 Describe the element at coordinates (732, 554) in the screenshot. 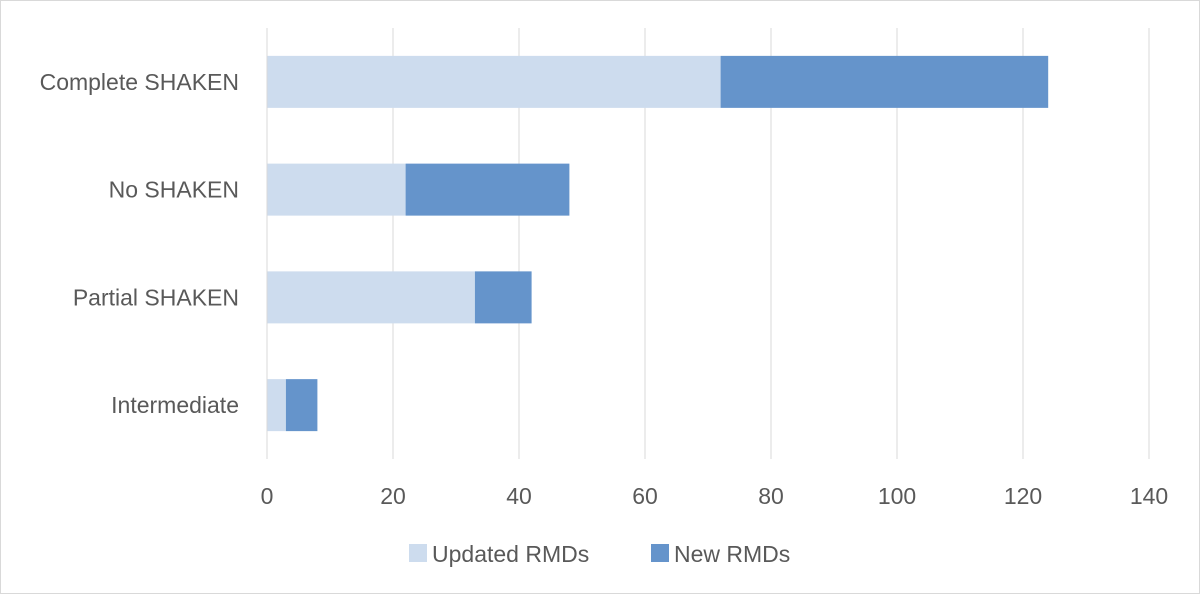

I see `legend-label: New RMDs` at that location.